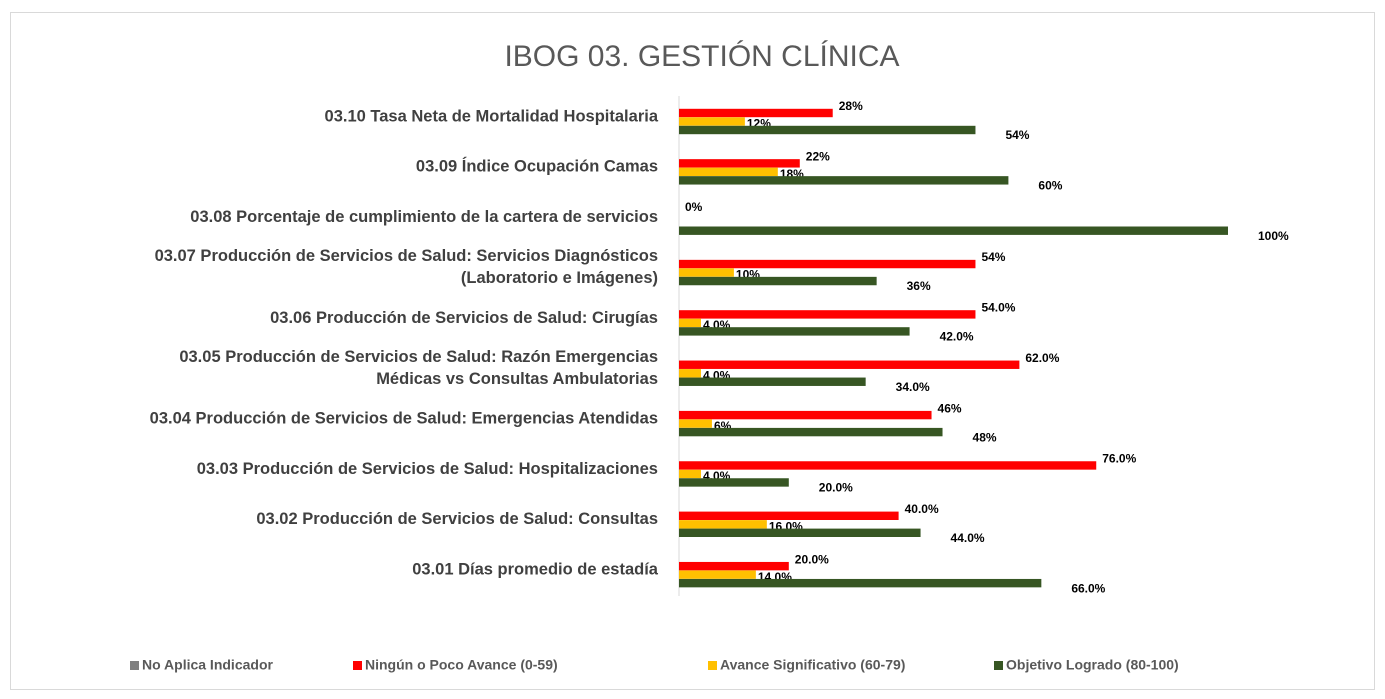  Describe the element at coordinates (517, 379) in the screenshot. I see `category-line: Médicas vs Consultas Ambulatorias` at that location.